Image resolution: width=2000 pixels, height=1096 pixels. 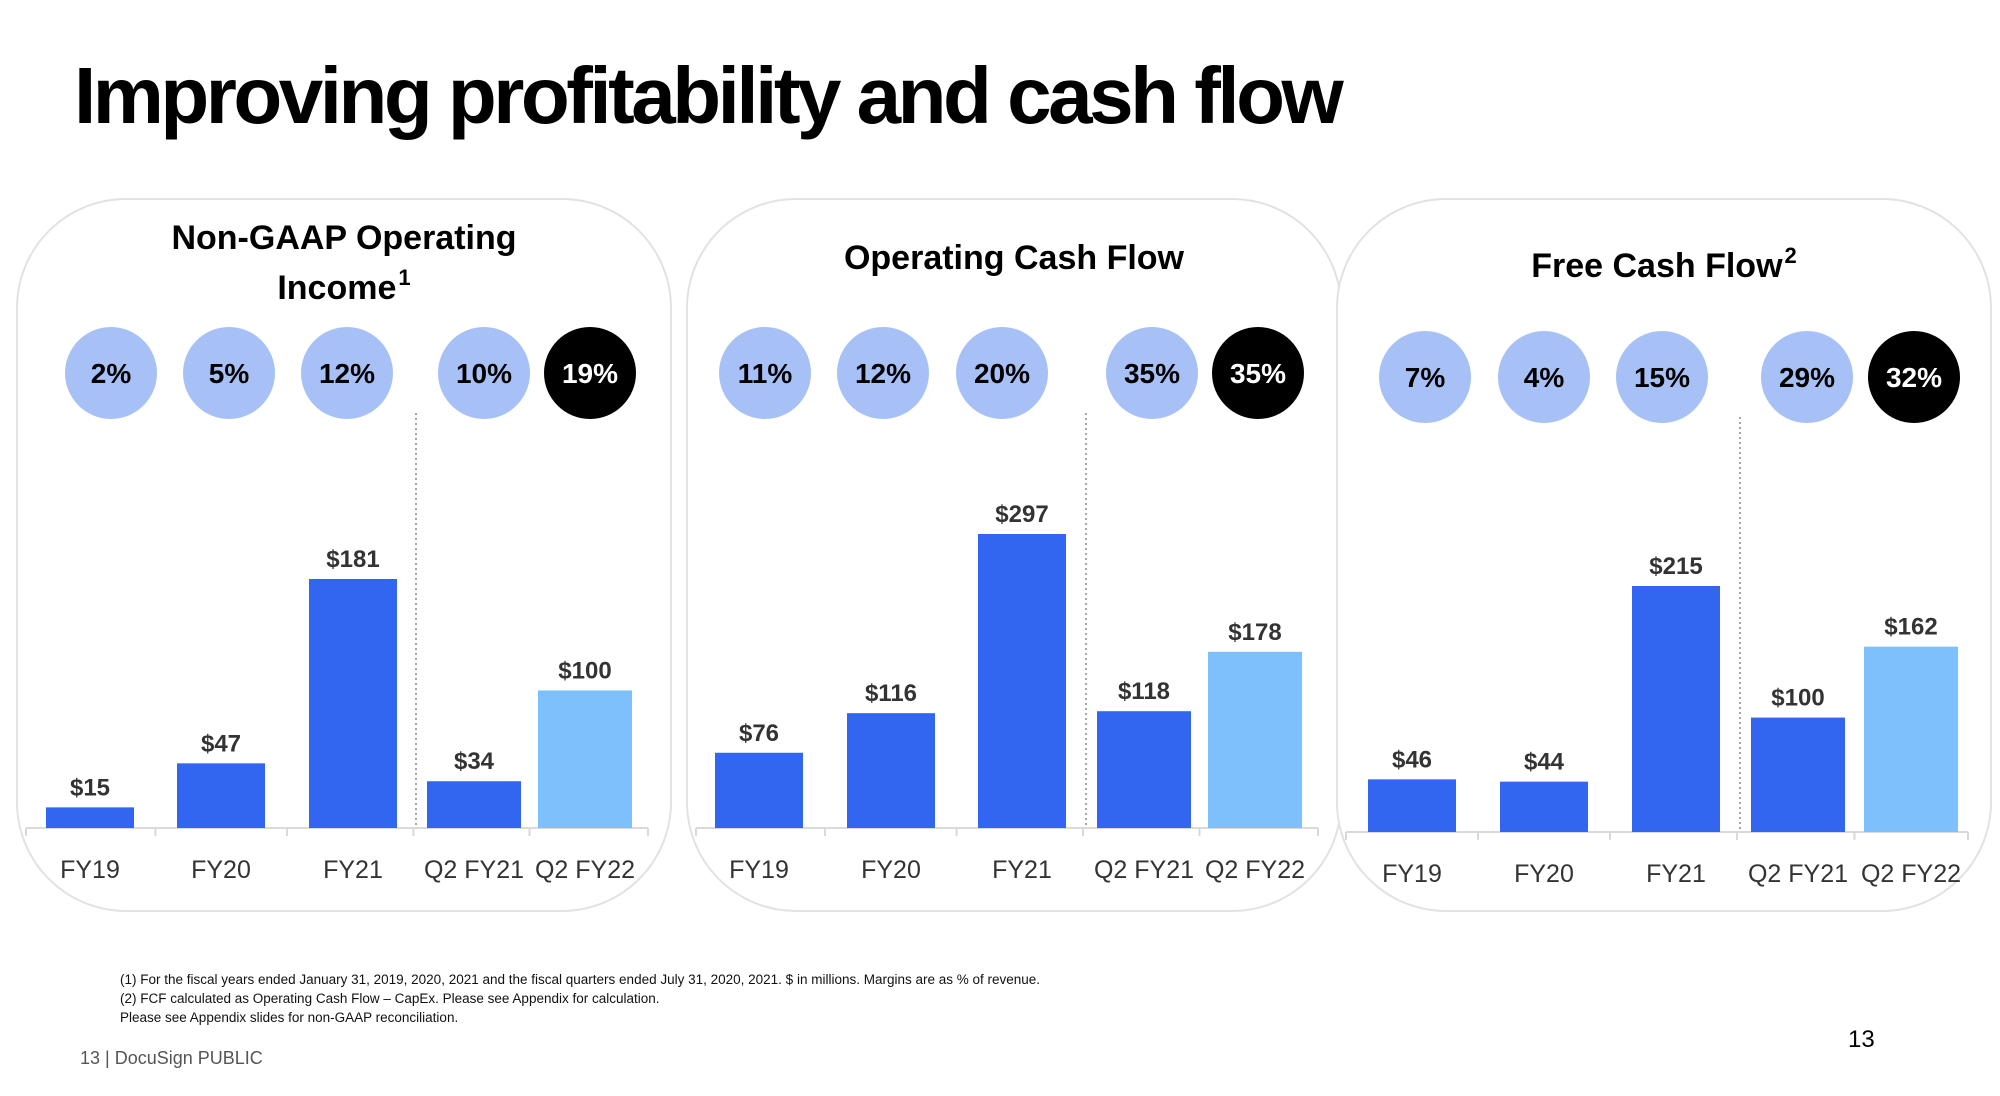 What do you see at coordinates (1790, 255) in the screenshot?
I see `chart-title-footnote: 2` at bounding box center [1790, 255].